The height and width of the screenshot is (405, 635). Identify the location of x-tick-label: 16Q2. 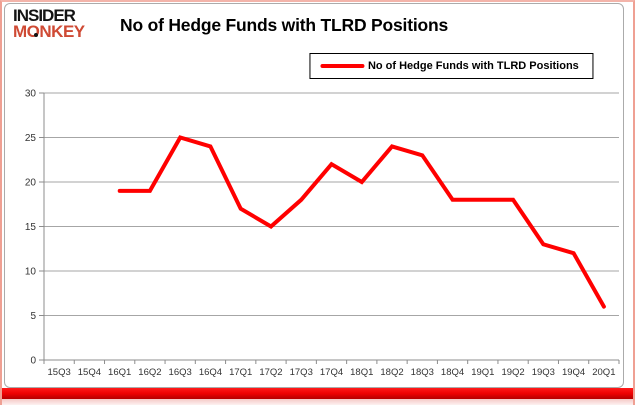
(149, 372).